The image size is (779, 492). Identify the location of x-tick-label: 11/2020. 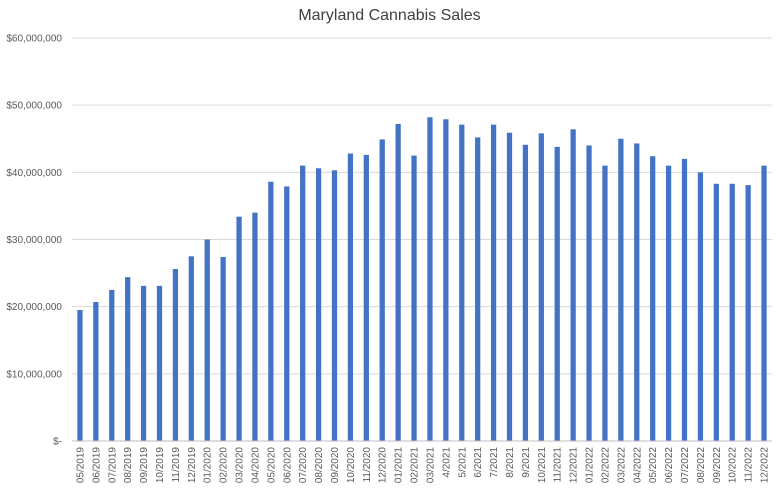
(367, 465).